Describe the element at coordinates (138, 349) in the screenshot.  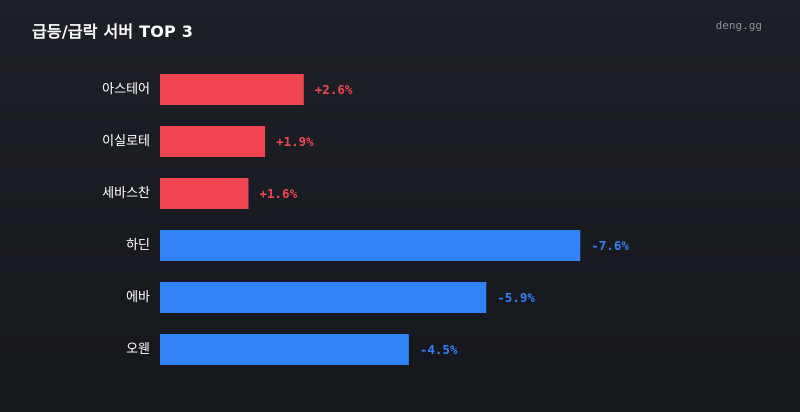
I see `category-label: 오웬` at that location.